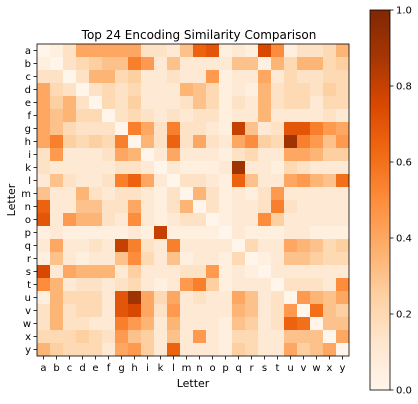 This screenshot has height=404, width=418. Describe the element at coordinates (390, 201) in the screenshot. I see `colorbar: 0.0 0.2 0.4 0.6 0.8 1.0` at that location.